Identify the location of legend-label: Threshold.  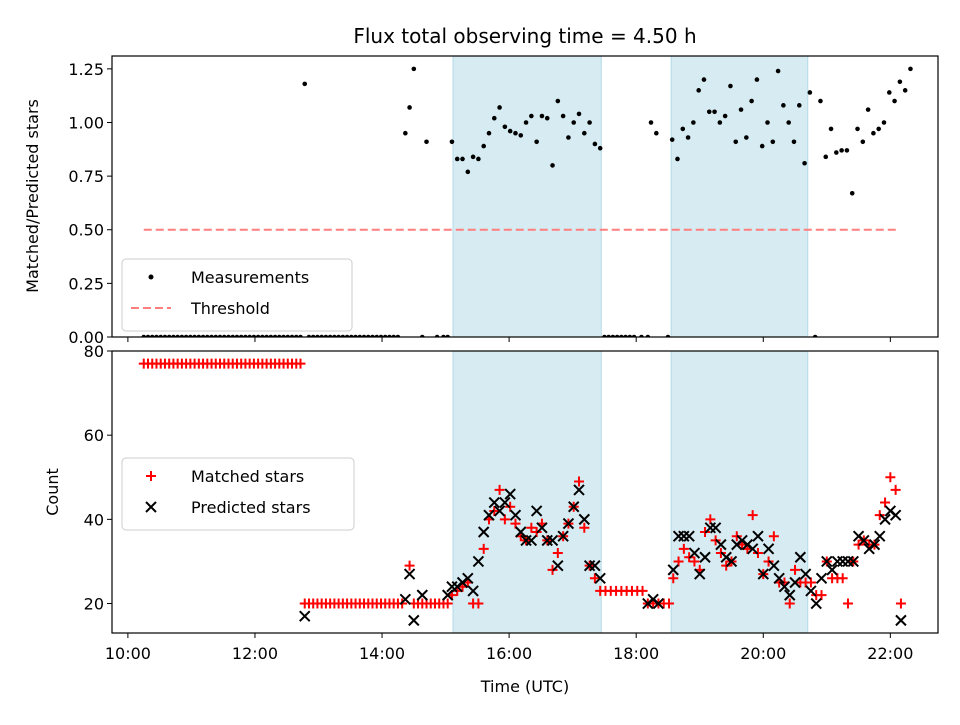
(230, 308).